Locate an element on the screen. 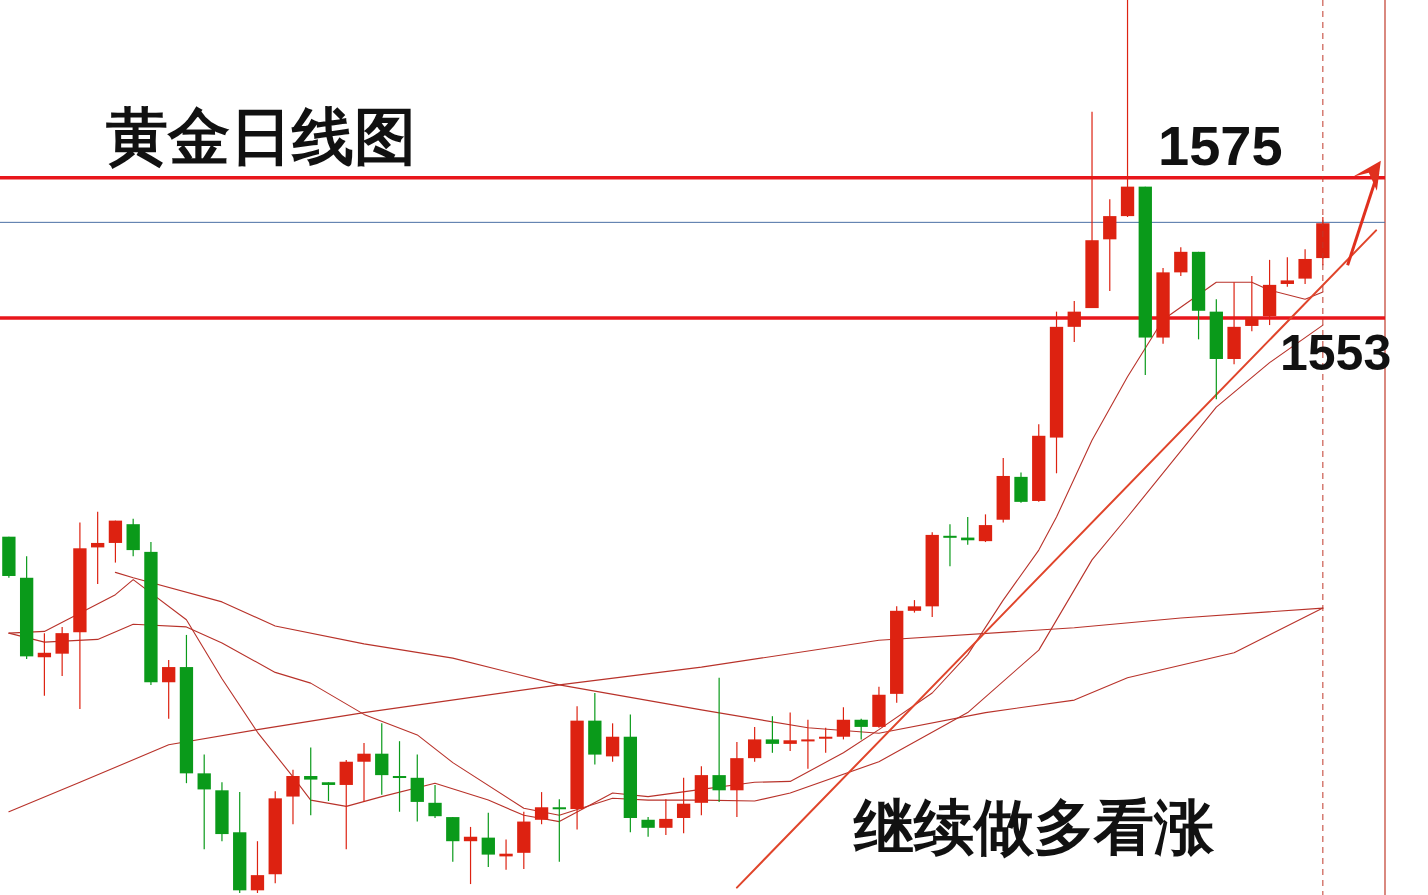 Image resolution: width=1428 pixels, height=895 pixels. text: 黄金日线图 is located at coordinates (261, 136).